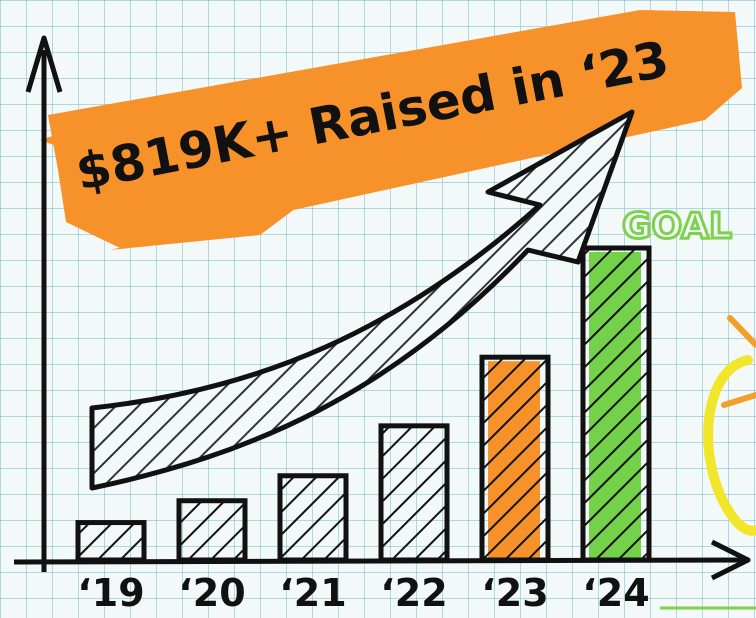 The height and width of the screenshot is (618, 756). What do you see at coordinates (44, 303) in the screenshot?
I see `y-axis` at bounding box center [44, 303].